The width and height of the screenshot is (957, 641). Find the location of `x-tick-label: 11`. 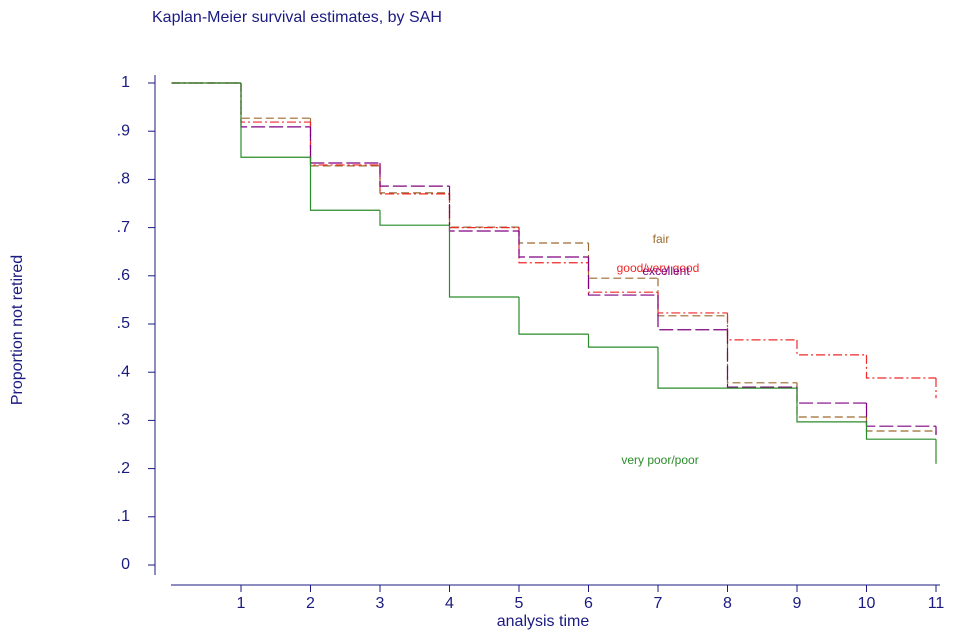

x-tick-label: 11 is located at coordinates (936, 603).